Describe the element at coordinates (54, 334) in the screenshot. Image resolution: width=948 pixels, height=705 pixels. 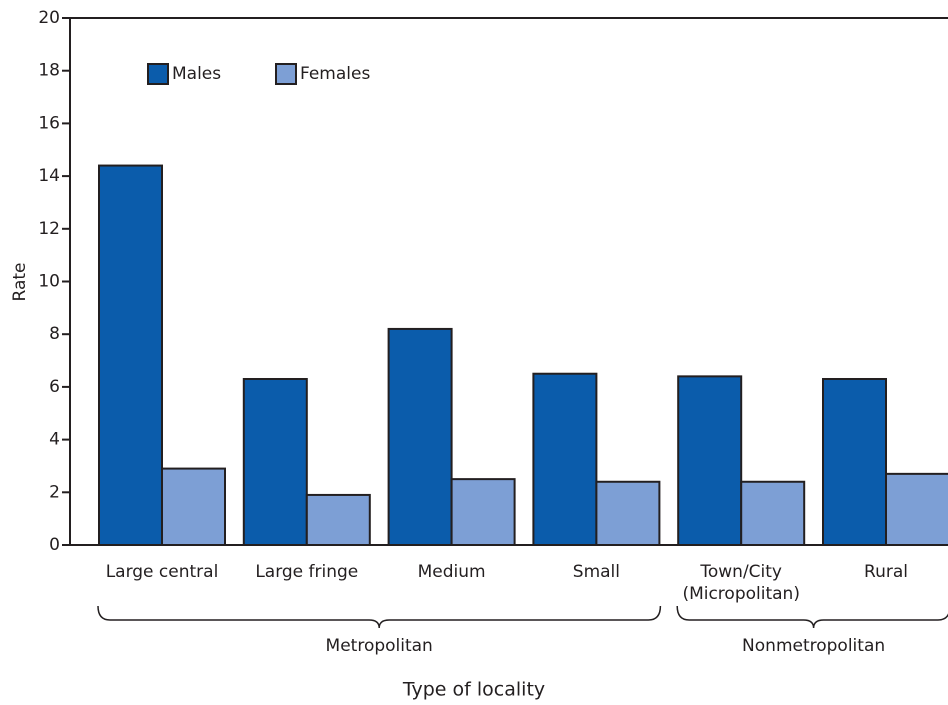
I see `y-tick-label: 8` at that location.